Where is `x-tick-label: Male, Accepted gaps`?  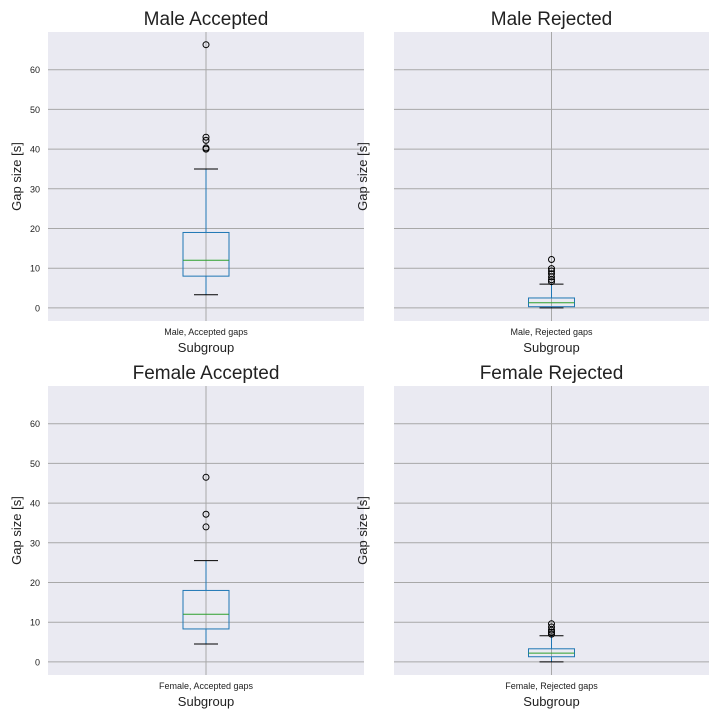 x-tick-label: Male, Accepted gaps is located at coordinates (206, 332).